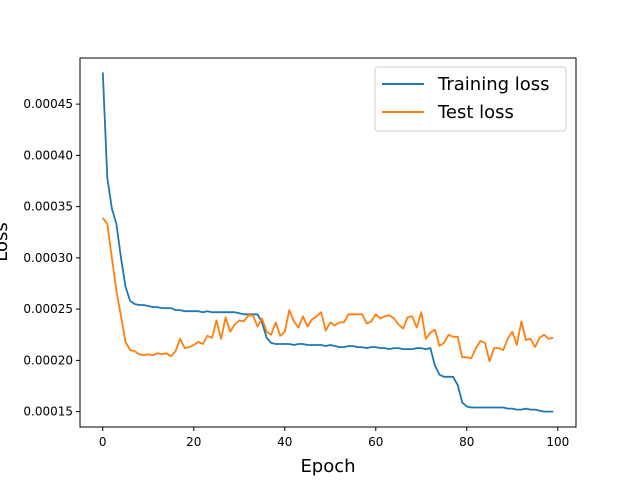 The image size is (640, 480). Describe the element at coordinates (48, 155) in the screenshot. I see `y-tick-label: 0.00040` at that location.